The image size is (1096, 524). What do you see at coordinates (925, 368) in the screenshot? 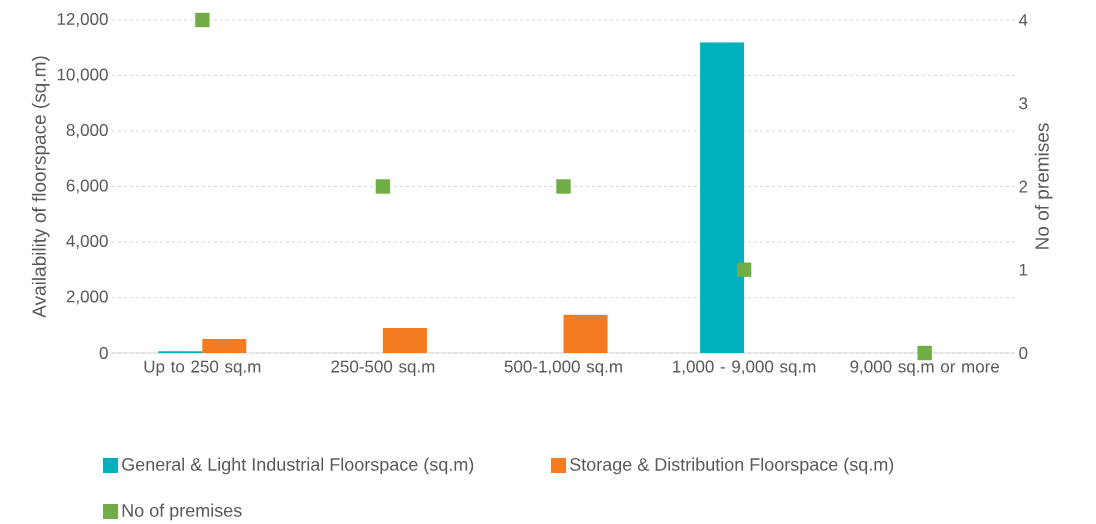
I see `x-tick-label: 9,000 sq.m or more` at bounding box center [925, 368].